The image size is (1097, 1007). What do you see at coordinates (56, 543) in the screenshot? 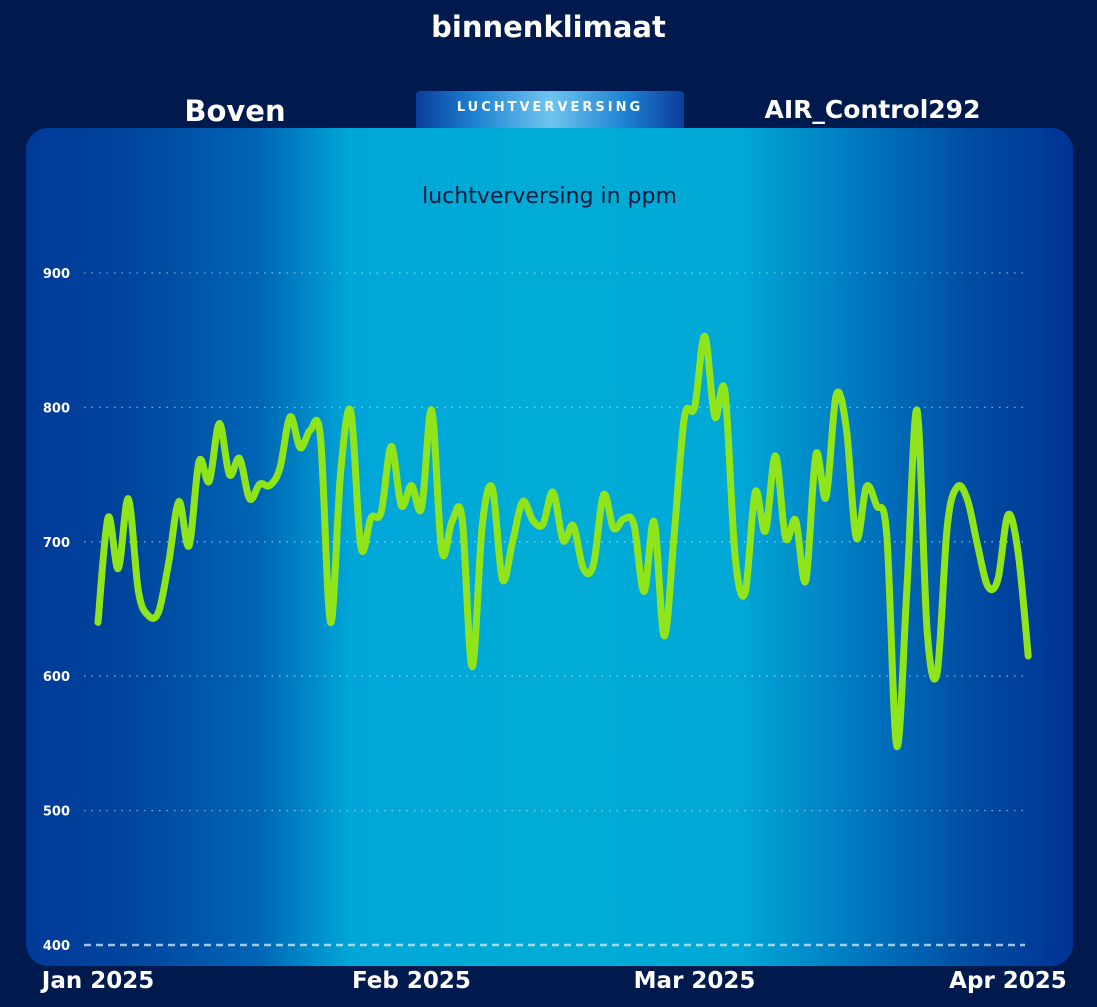
I see `y-tick-label: 700` at bounding box center [56, 543].